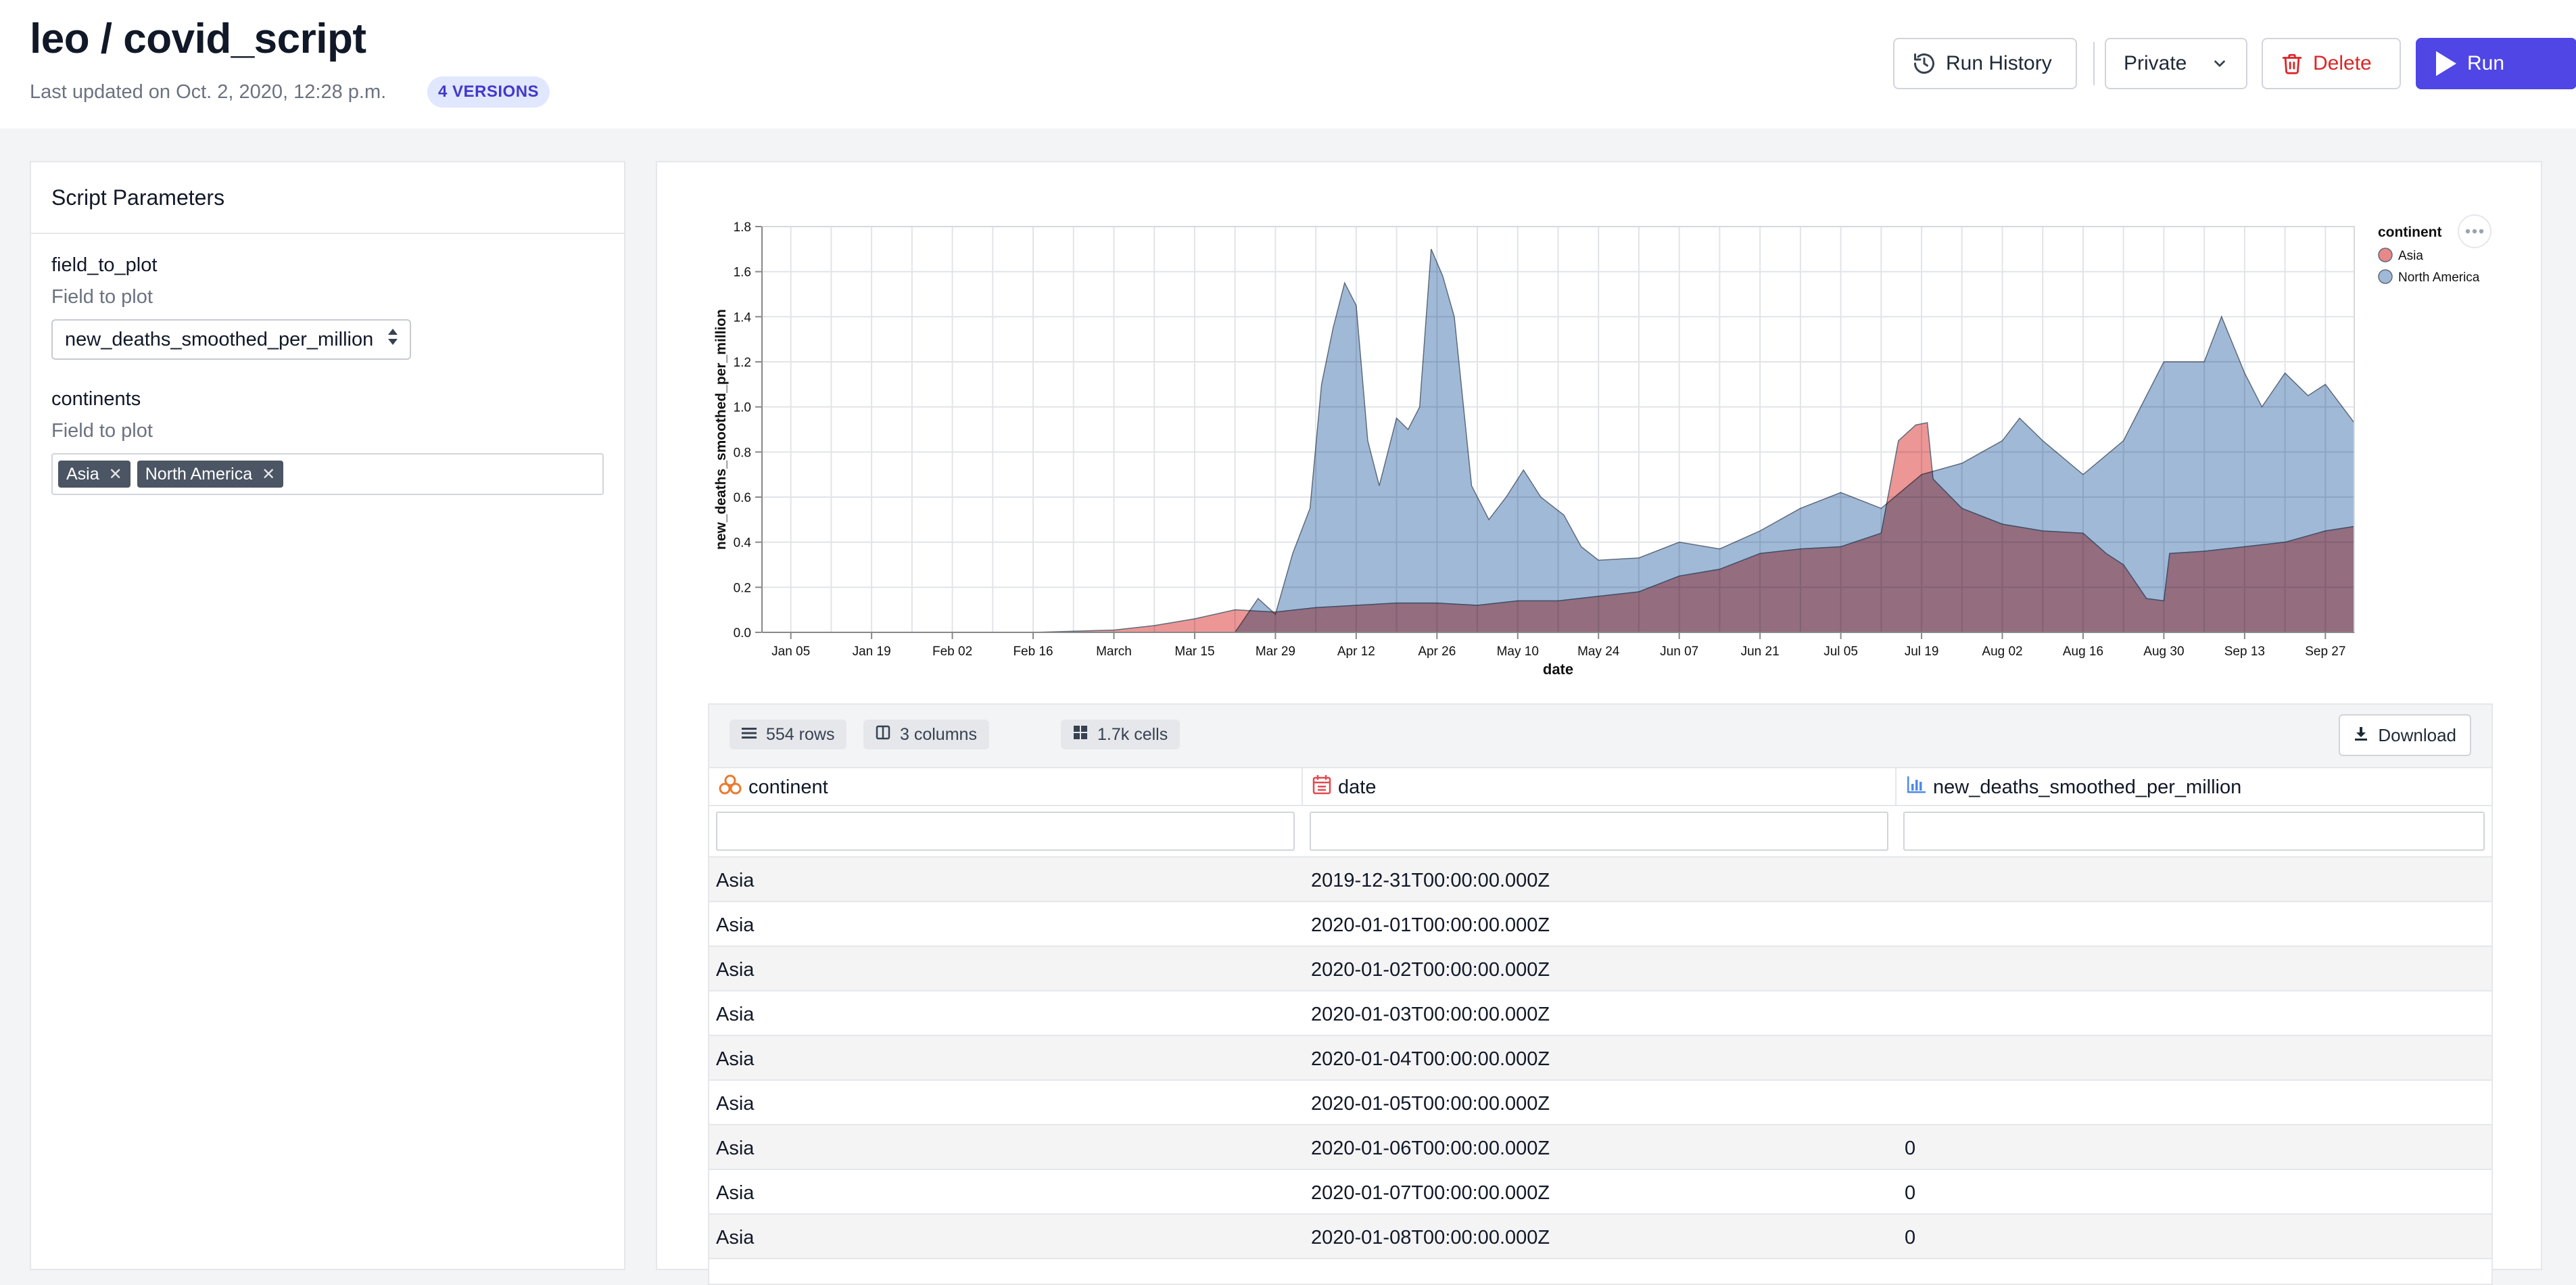 This screenshot has height=1285, width=2576. I want to click on tag-asia: Asia ✕, so click(94, 475).